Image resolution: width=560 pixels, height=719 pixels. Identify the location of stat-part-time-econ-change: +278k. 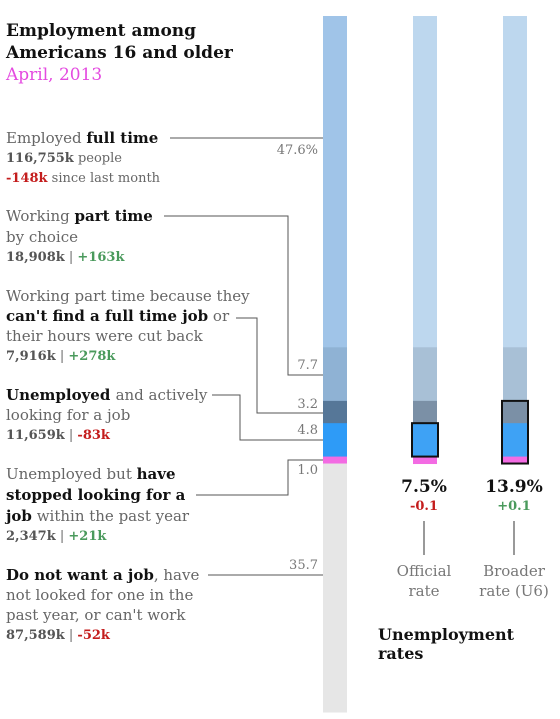
(92, 356).